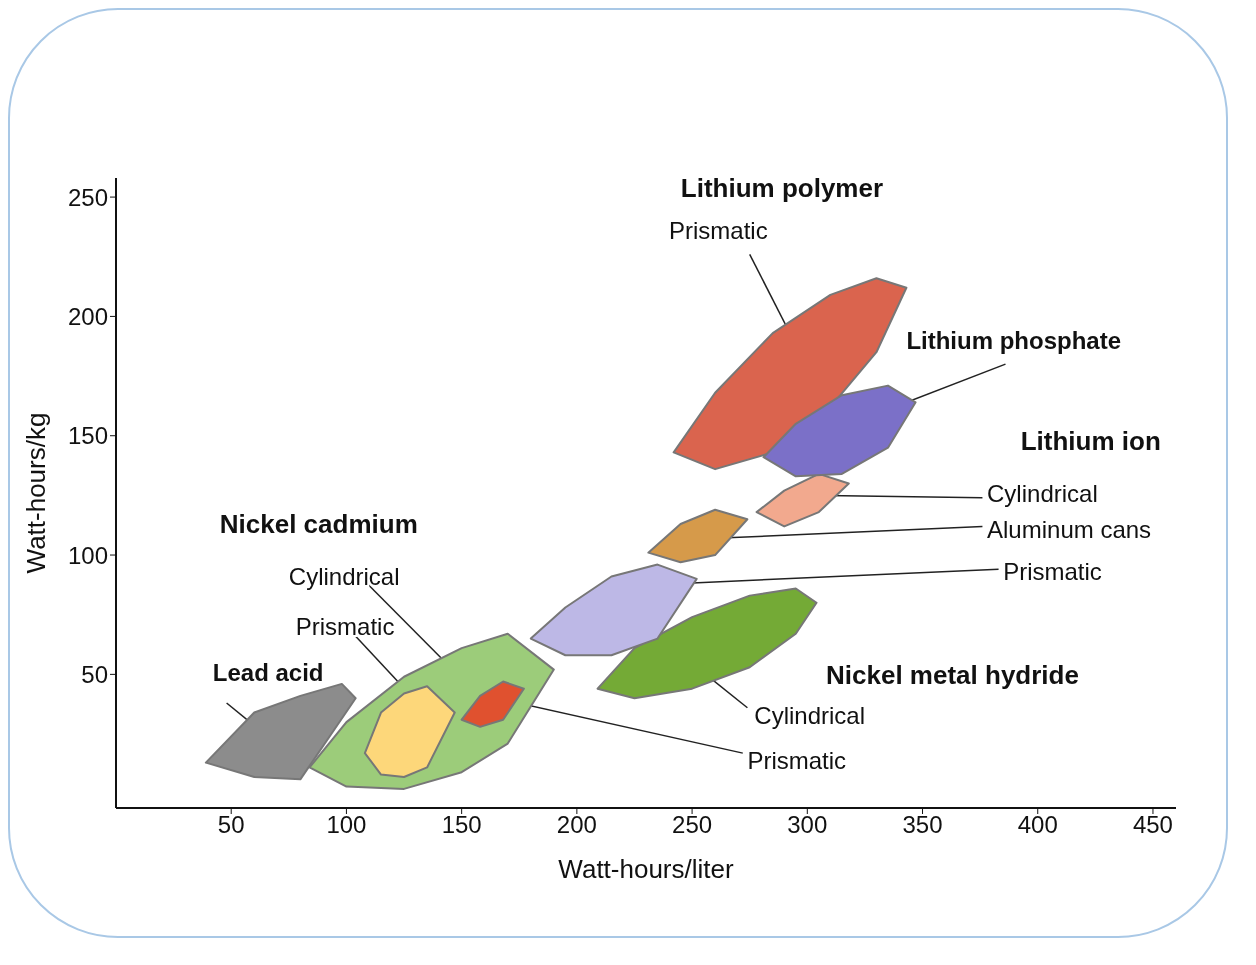 This screenshot has width=1256, height=965. Describe the element at coordinates (461, 825) in the screenshot. I see `x-tick-label: 150` at that location.